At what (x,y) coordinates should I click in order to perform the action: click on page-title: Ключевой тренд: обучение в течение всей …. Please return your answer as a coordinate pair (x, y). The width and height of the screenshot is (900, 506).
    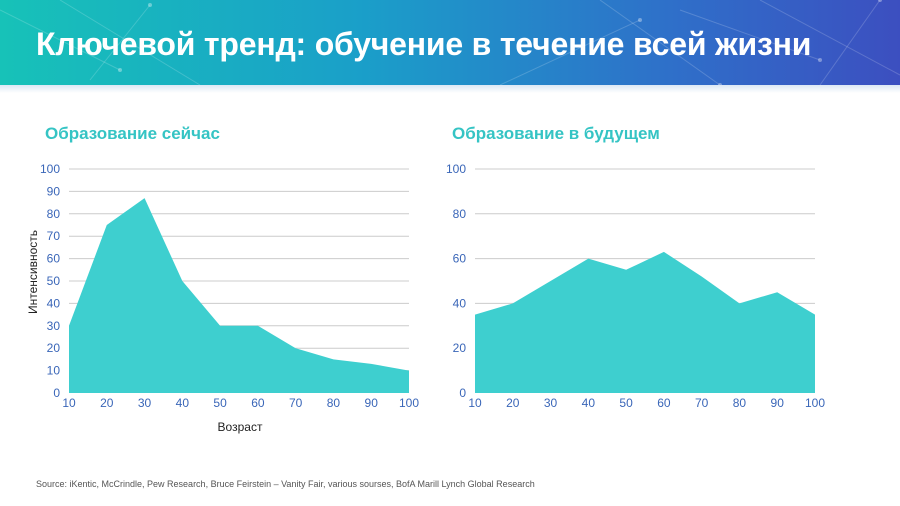
    Looking at the image, I should click on (424, 44).